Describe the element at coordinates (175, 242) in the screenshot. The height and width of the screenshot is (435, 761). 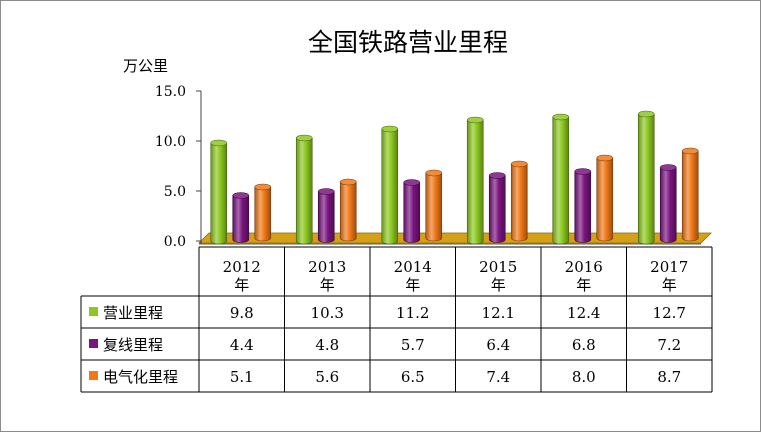
I see `y-tick-label: 0.0` at that location.